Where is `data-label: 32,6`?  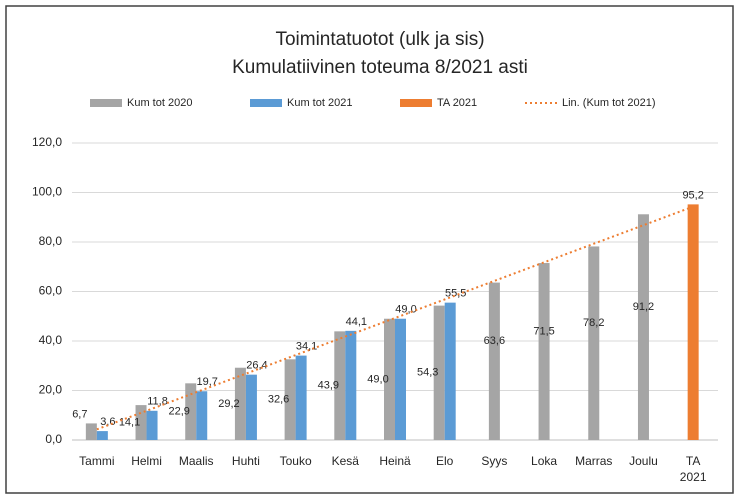
data-label: 32,6 is located at coordinates (278, 400).